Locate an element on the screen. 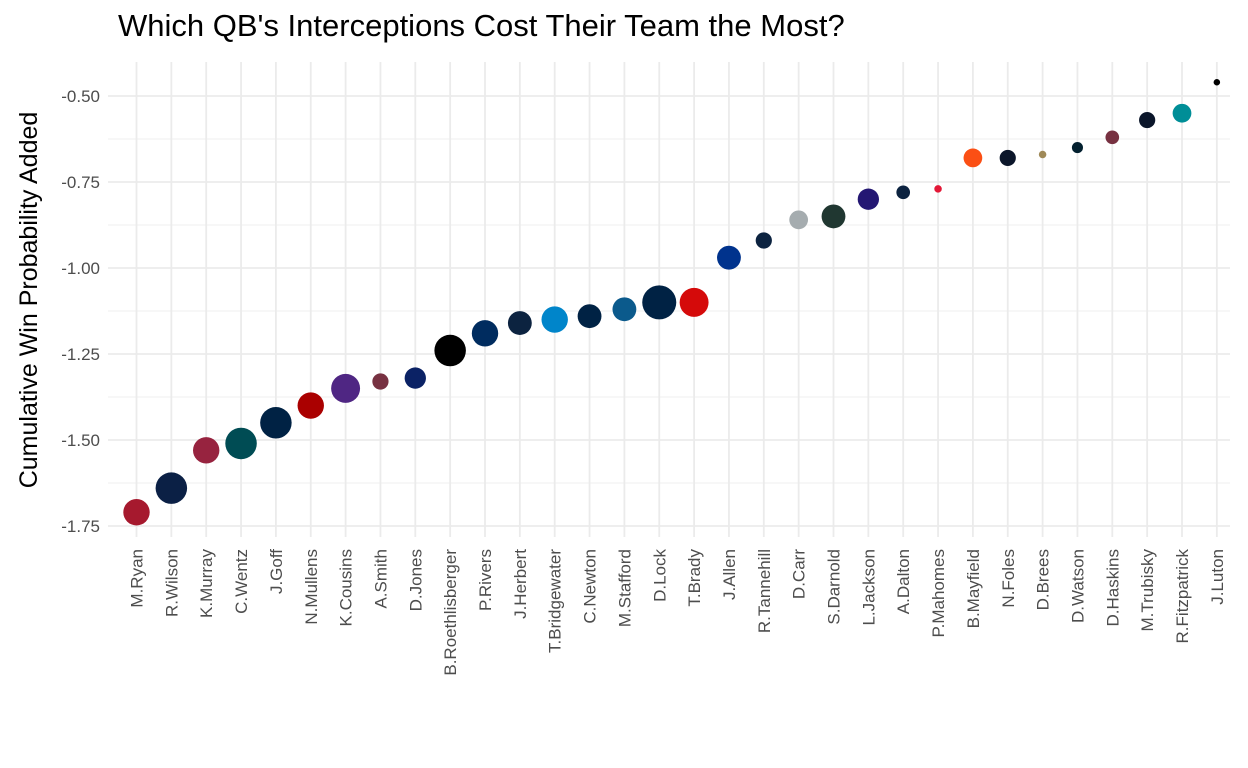 This screenshot has width=1248, height=768. x-tick-label: J.Herbert is located at coordinates (520, 584).